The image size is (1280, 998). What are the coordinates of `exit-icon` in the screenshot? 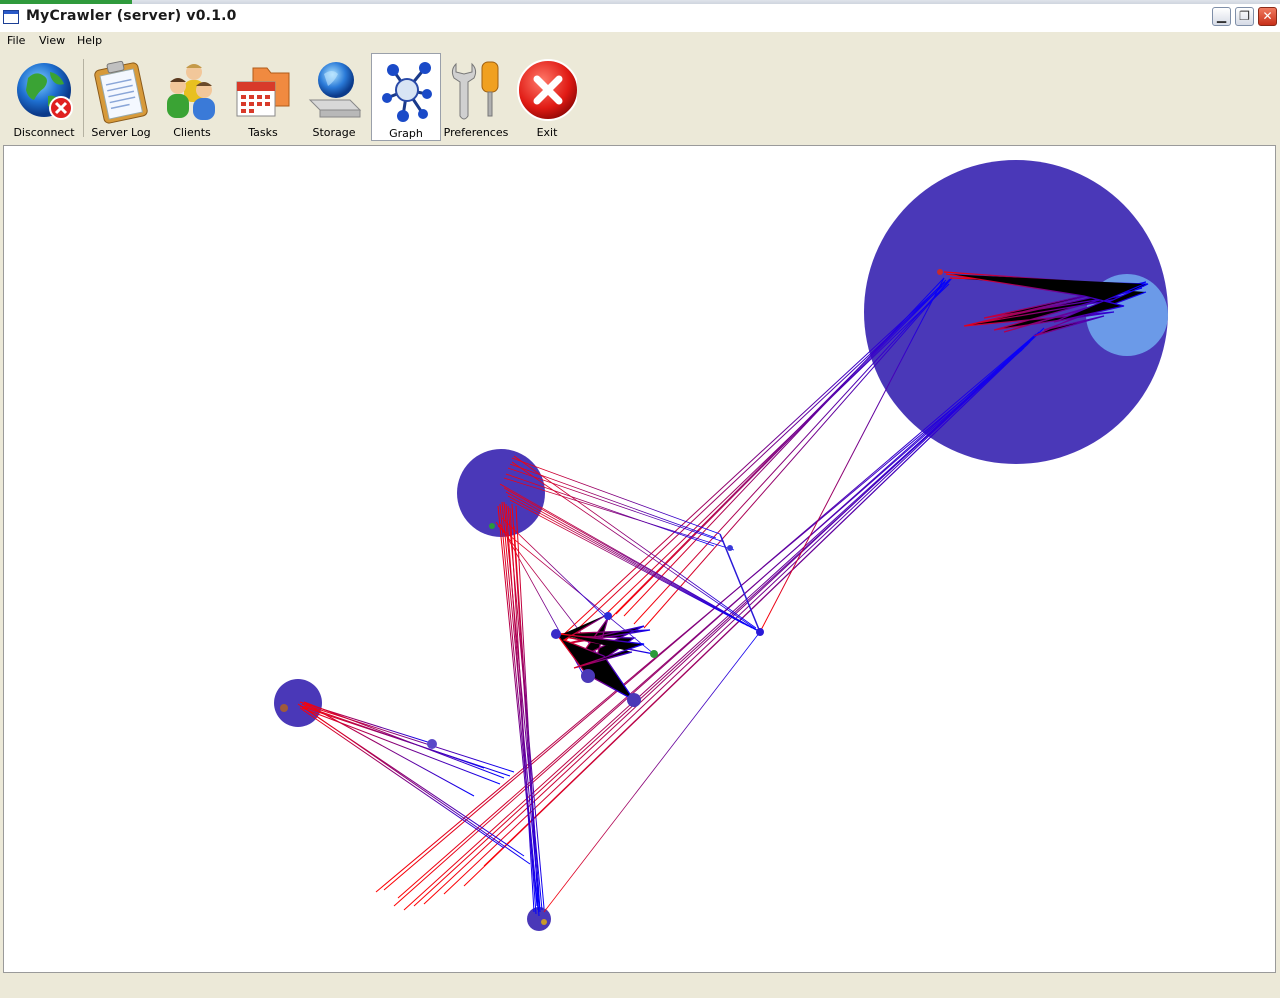 It's located at (547, 90).